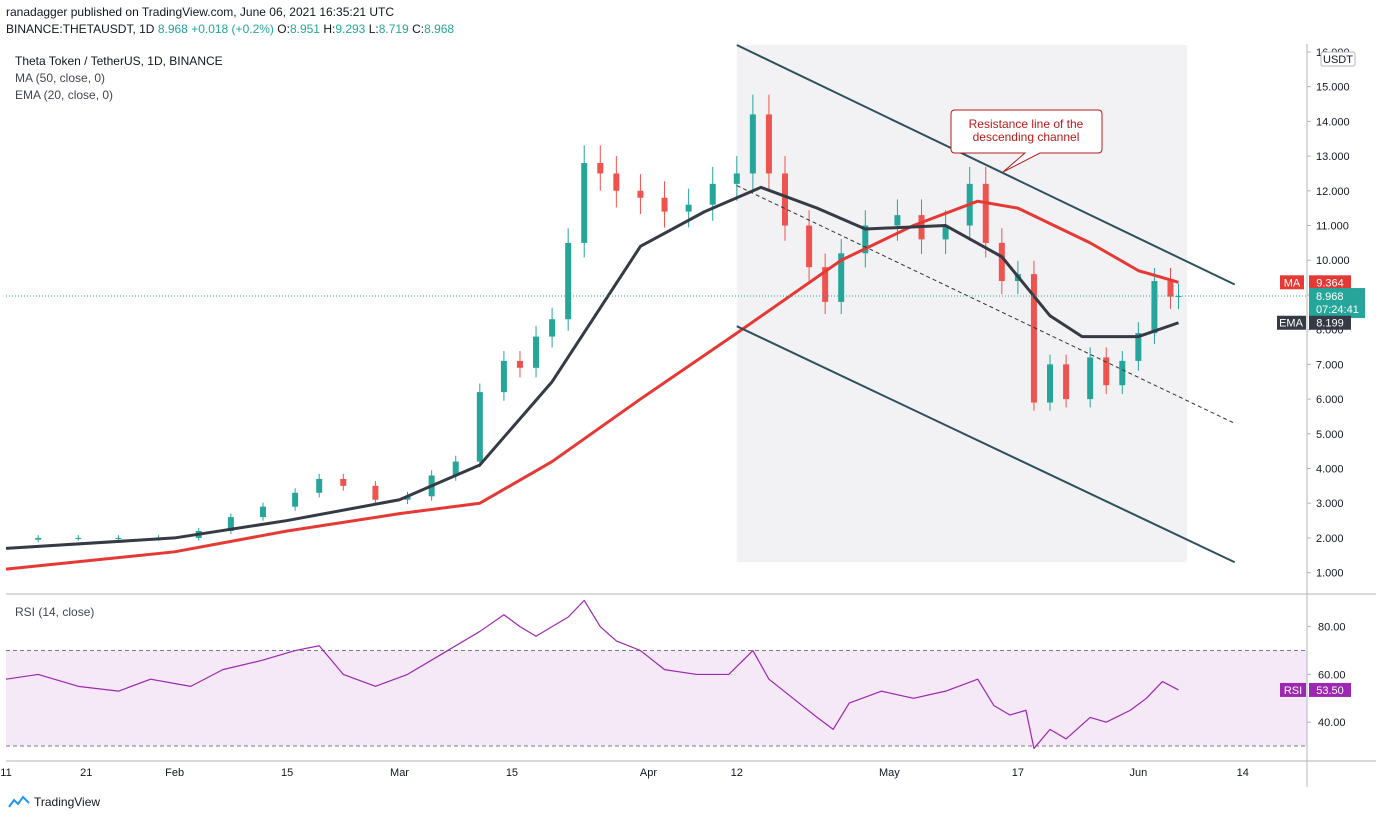 This screenshot has height=823, width=1376. I want to click on tradingview-brand: TradingView, so click(67, 802).